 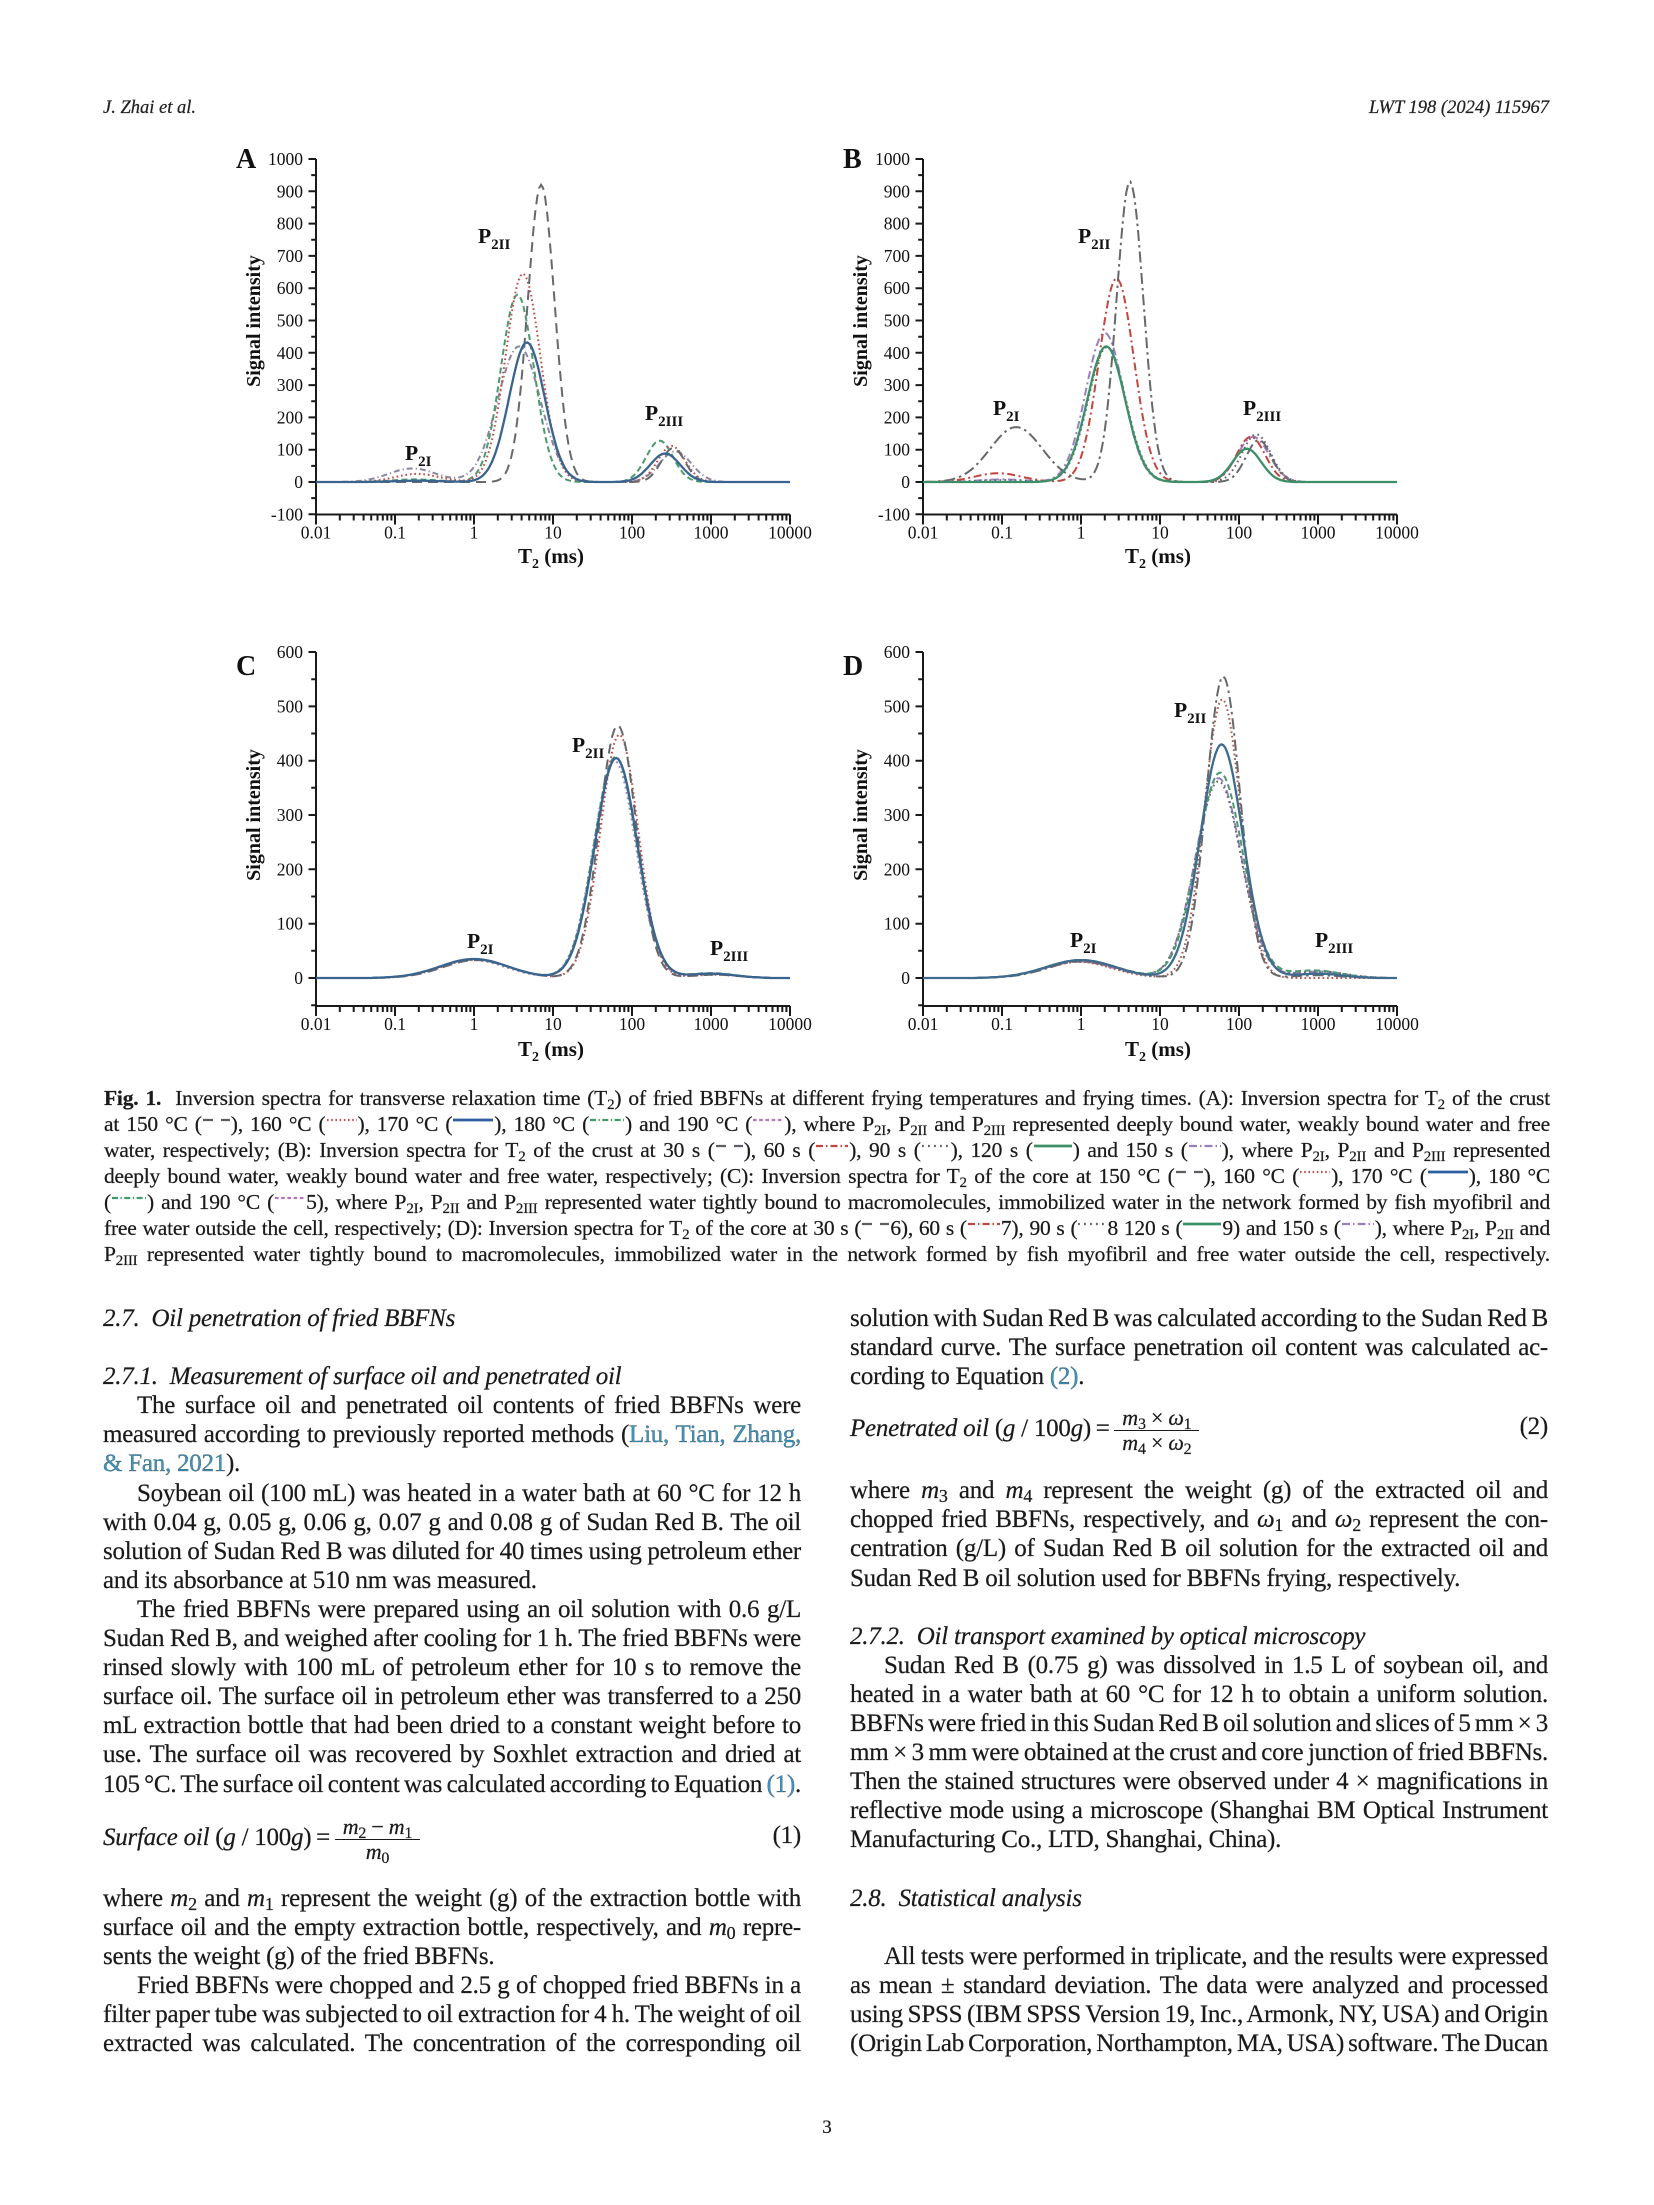 What do you see at coordinates (246, 666) in the screenshot?
I see `svg-text: C` at bounding box center [246, 666].